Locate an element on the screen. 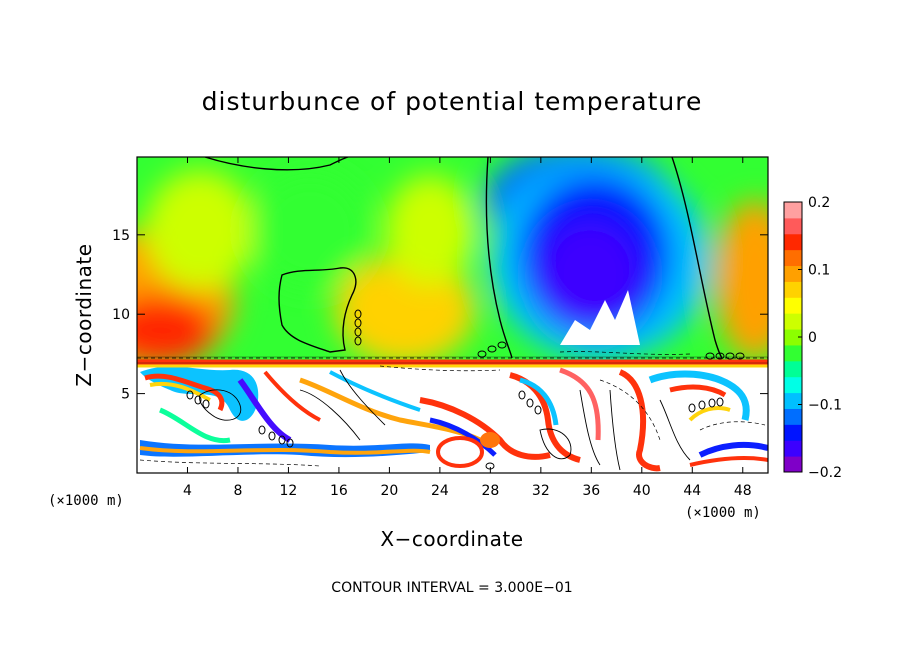 This screenshot has width=904, height=654. x-tick-label: 36 is located at coordinates (591, 491).